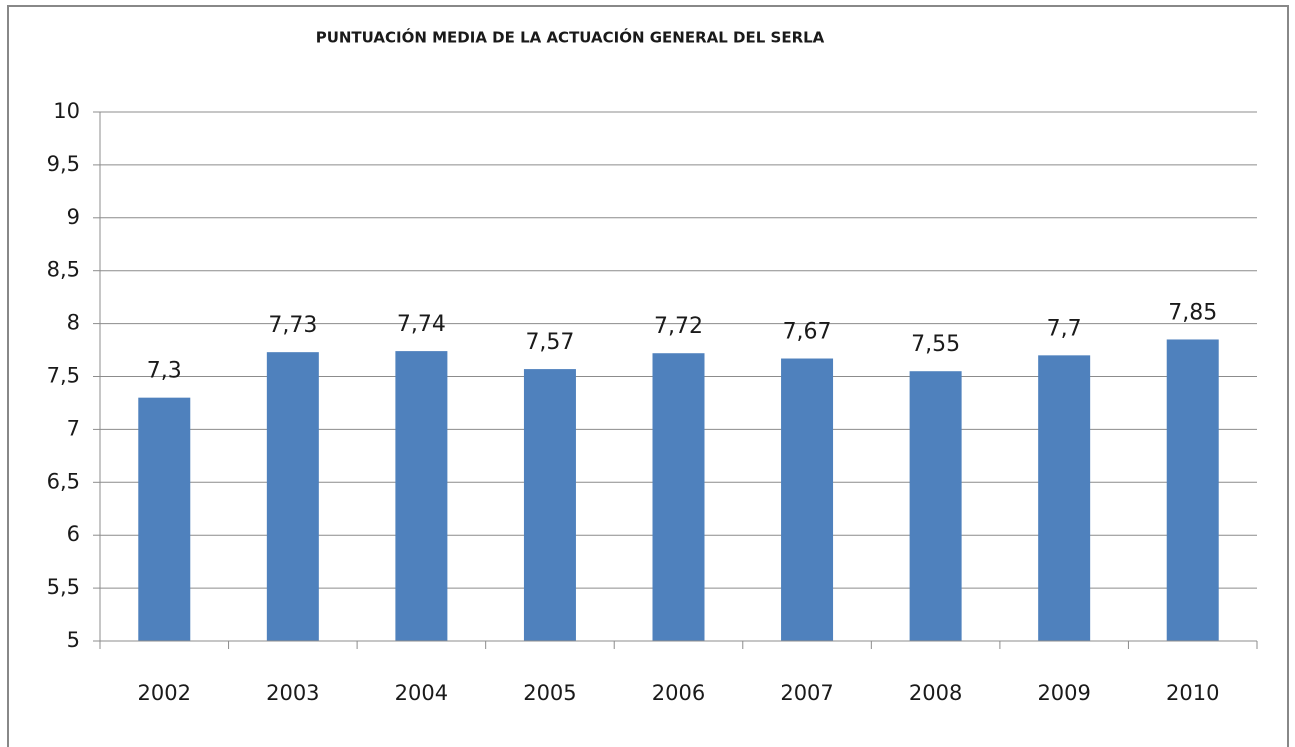 This screenshot has width=1295, height=747. Describe the element at coordinates (63, 587) in the screenshot. I see `y-tick-label: 5,5` at that location.